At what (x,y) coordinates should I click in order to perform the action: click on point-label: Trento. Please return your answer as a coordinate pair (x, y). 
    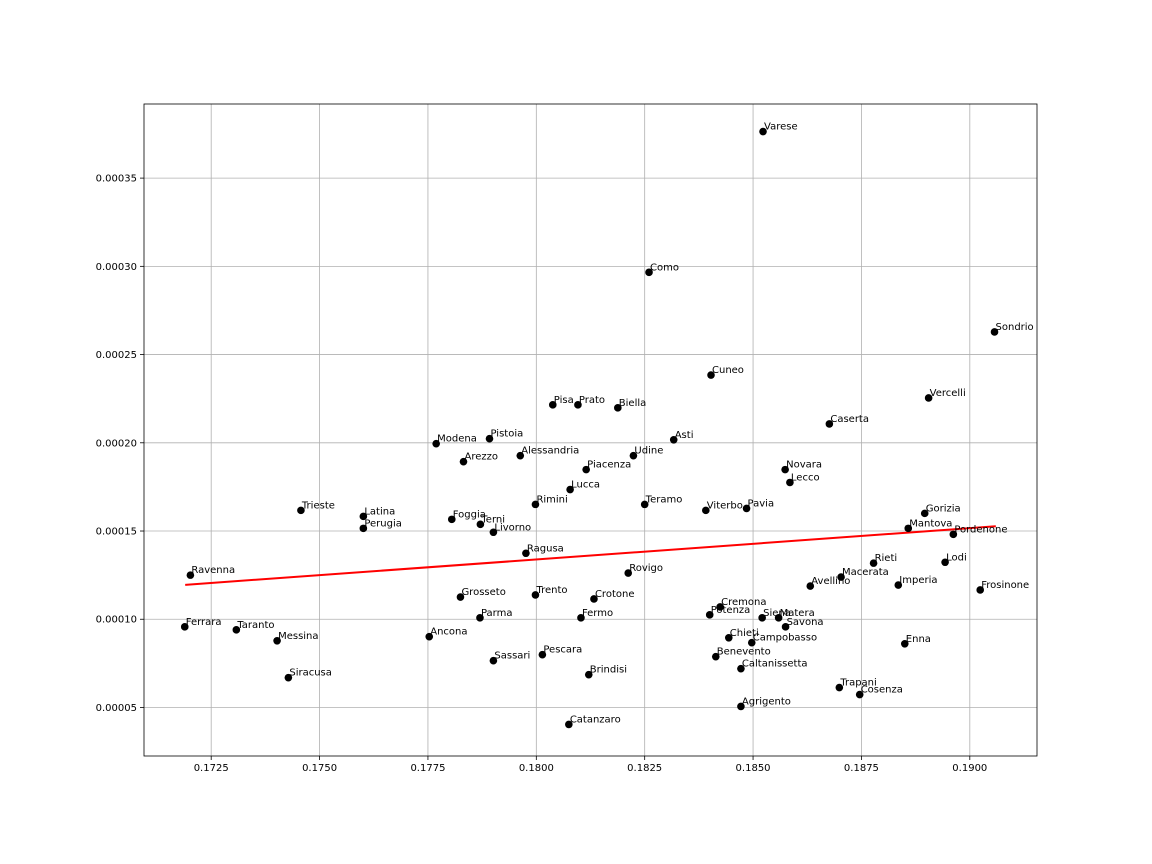
    Looking at the image, I should click on (551, 590).